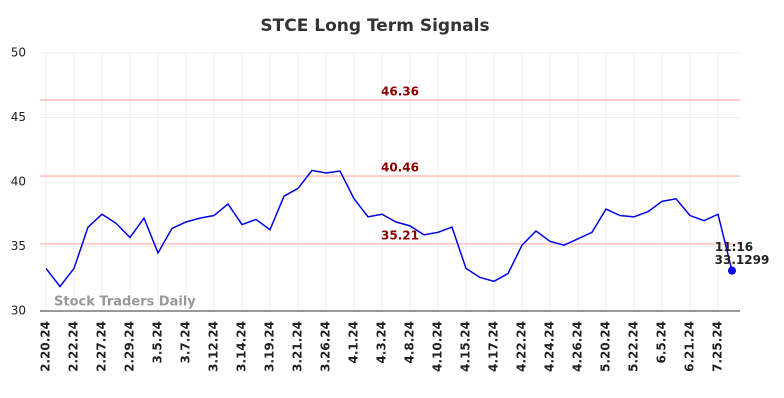  What do you see at coordinates (662, 342) in the screenshot?
I see `x-tick-label: 6.5.24` at bounding box center [662, 342].